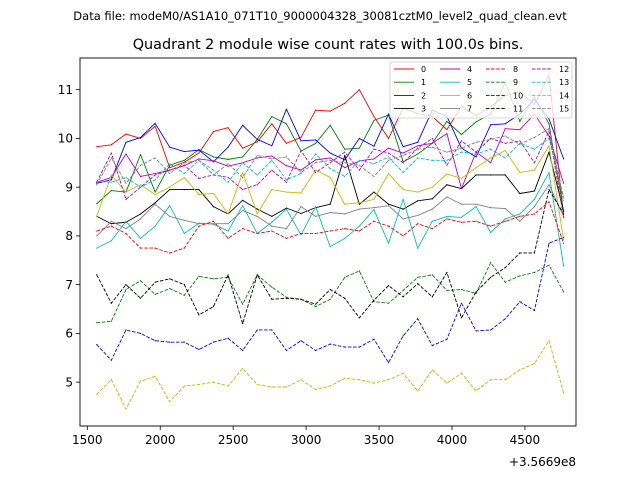 Image resolution: width=640 pixels, height=480 pixels. I want to click on legend-label-6: 6, so click(469, 95).